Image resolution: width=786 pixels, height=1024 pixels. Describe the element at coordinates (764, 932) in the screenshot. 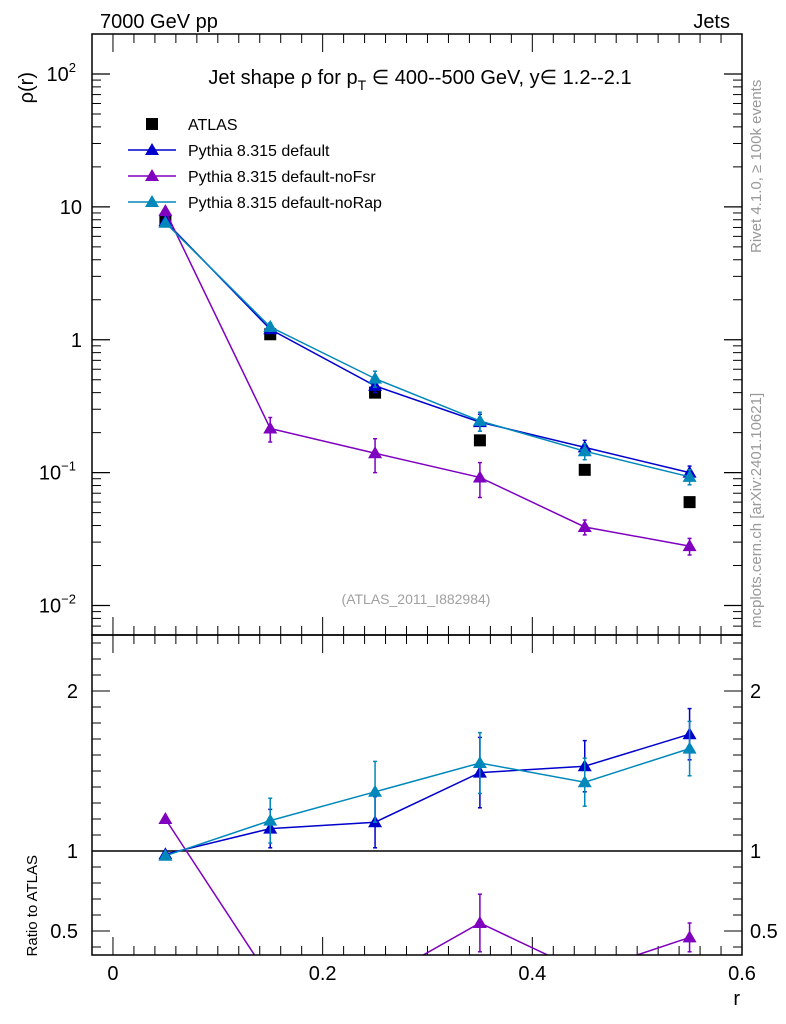

I see `ratio-y-tick-label-right: 0.5` at that location.